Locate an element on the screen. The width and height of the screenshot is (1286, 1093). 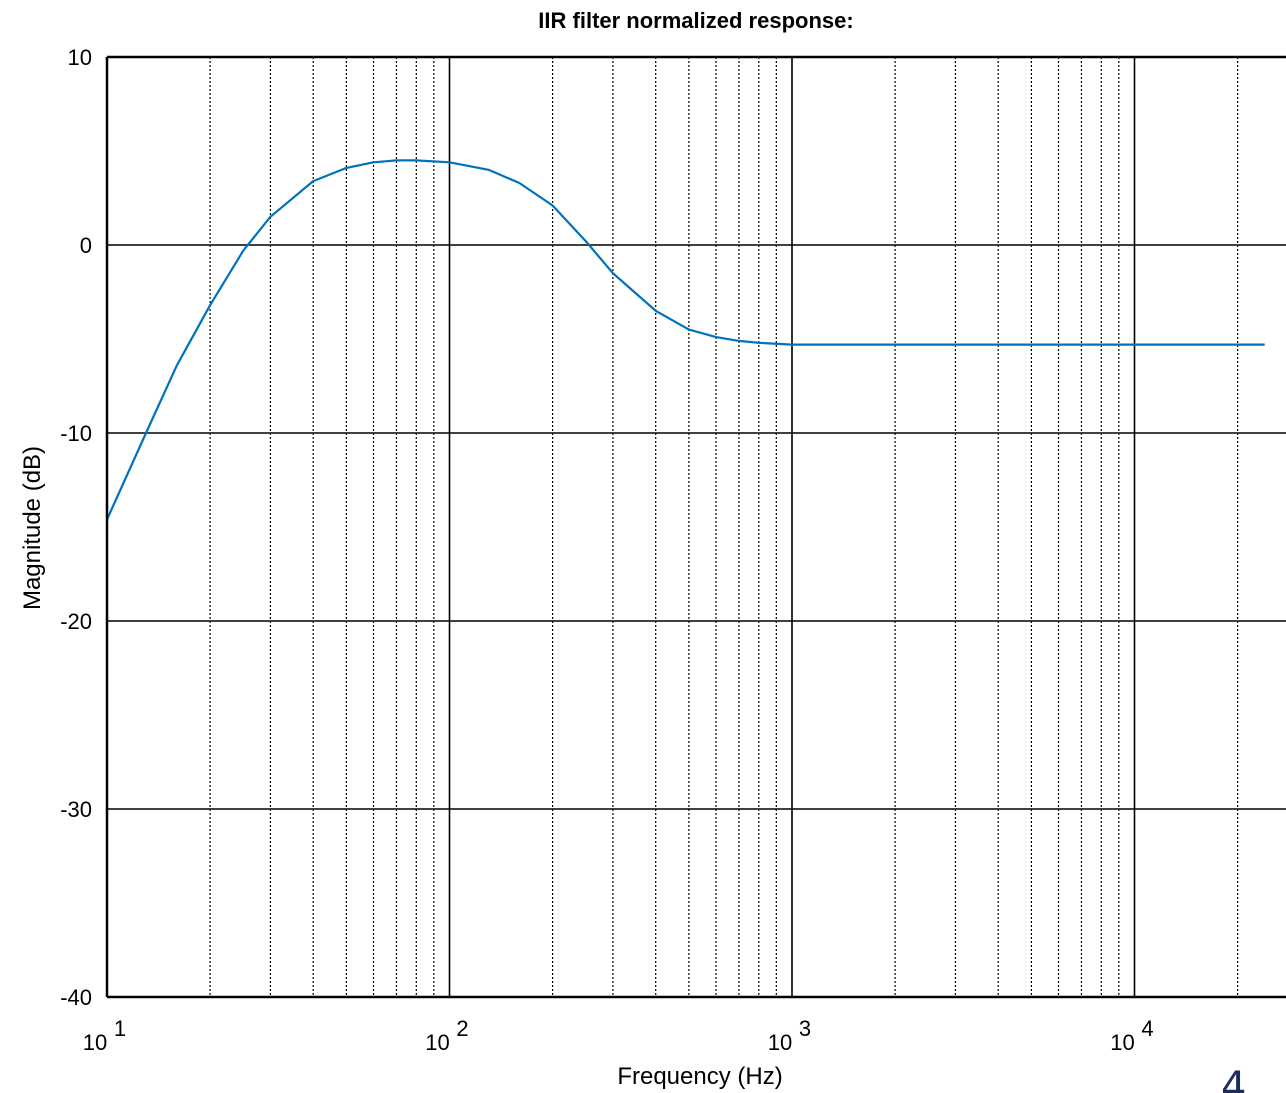
x-axis-label: Frequency (Hz) is located at coordinates (699, 1076).